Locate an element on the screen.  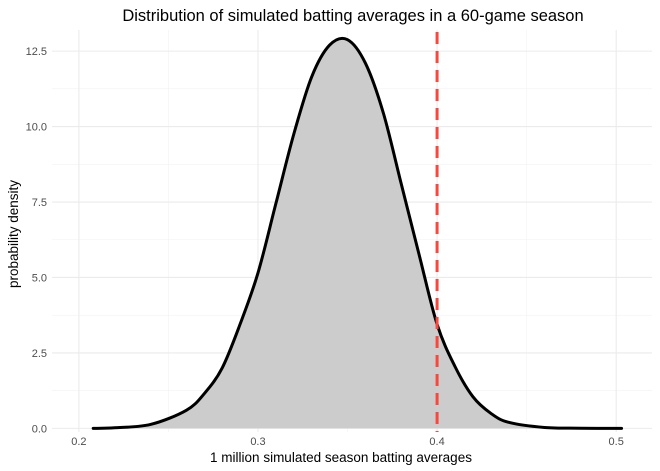
y-axis-title: probability density is located at coordinates (13, 234).